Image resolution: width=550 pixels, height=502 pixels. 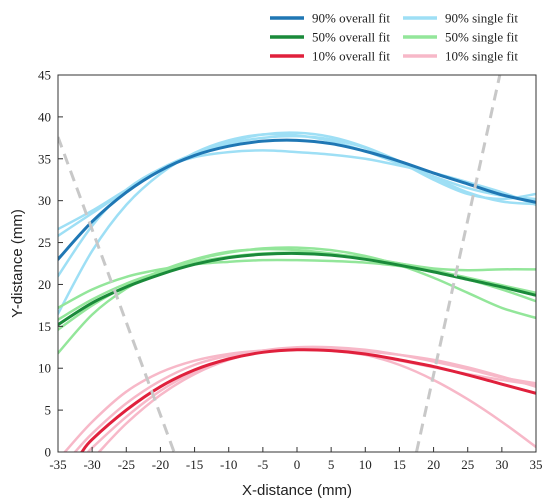 I want to click on legend-label: 90% overall fit, so click(x=351, y=18).